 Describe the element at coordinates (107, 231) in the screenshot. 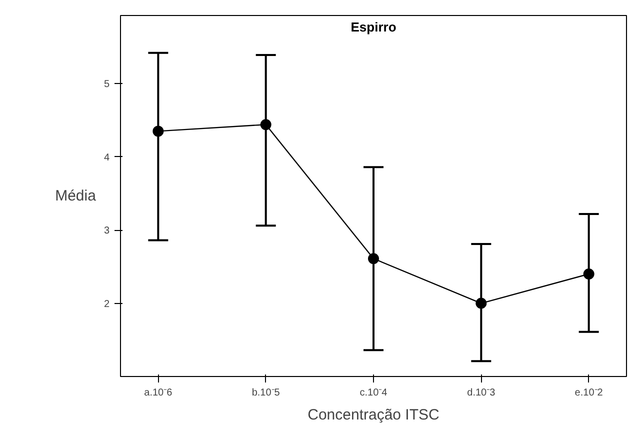

I see `y-tick-label: 3` at that location.